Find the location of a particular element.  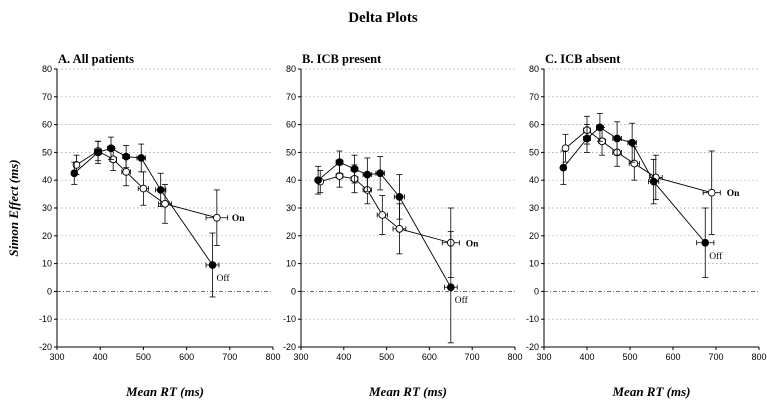

y-tick-label: 80 is located at coordinates (47, 69).